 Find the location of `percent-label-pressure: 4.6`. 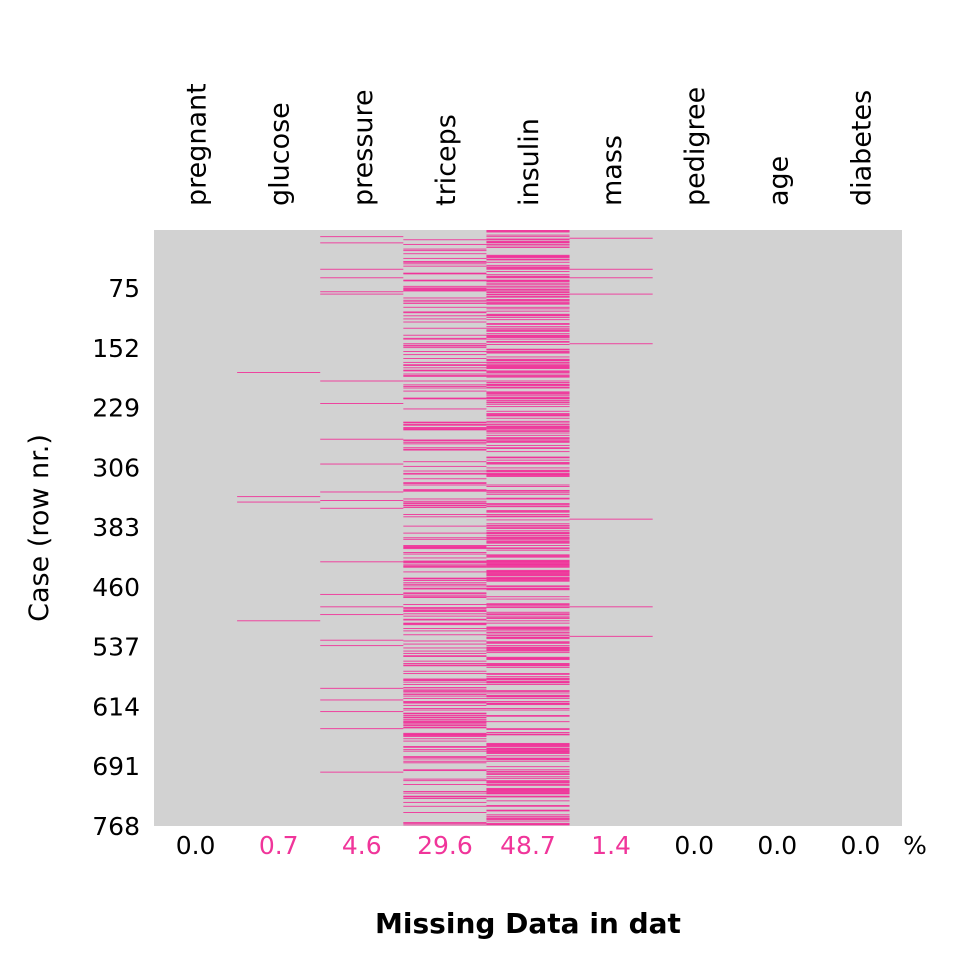

percent-label-pressure: 4.6 is located at coordinates (362, 845).